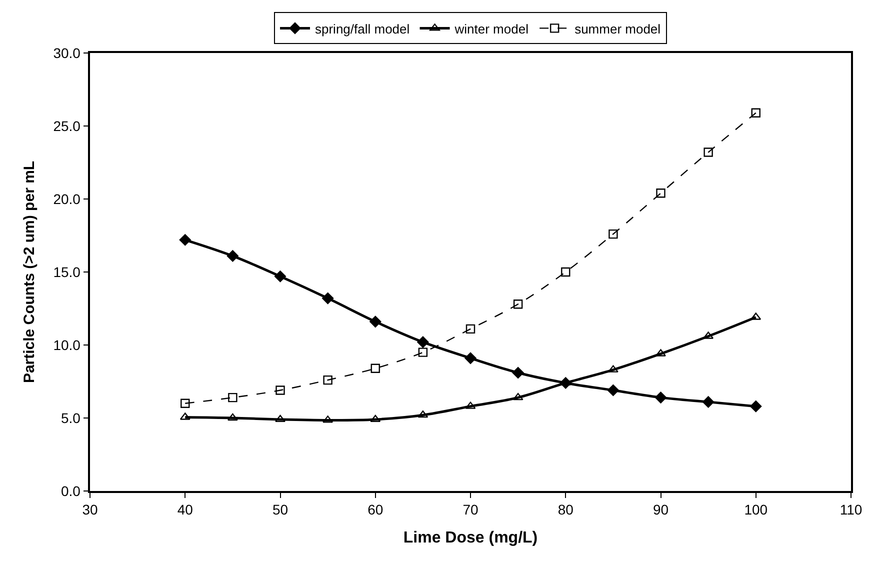 The height and width of the screenshot is (561, 881). Describe the element at coordinates (362, 28) in the screenshot. I see `legend-label: spring/fall model` at that location.